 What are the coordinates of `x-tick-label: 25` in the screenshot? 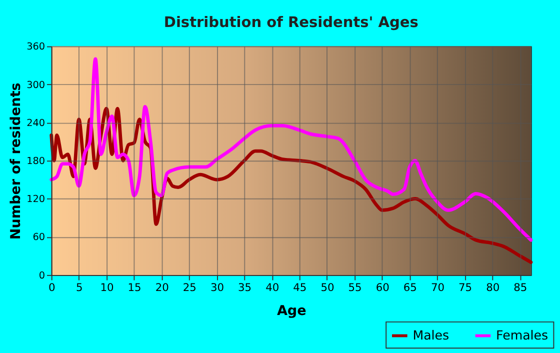 It's located at (189, 287).